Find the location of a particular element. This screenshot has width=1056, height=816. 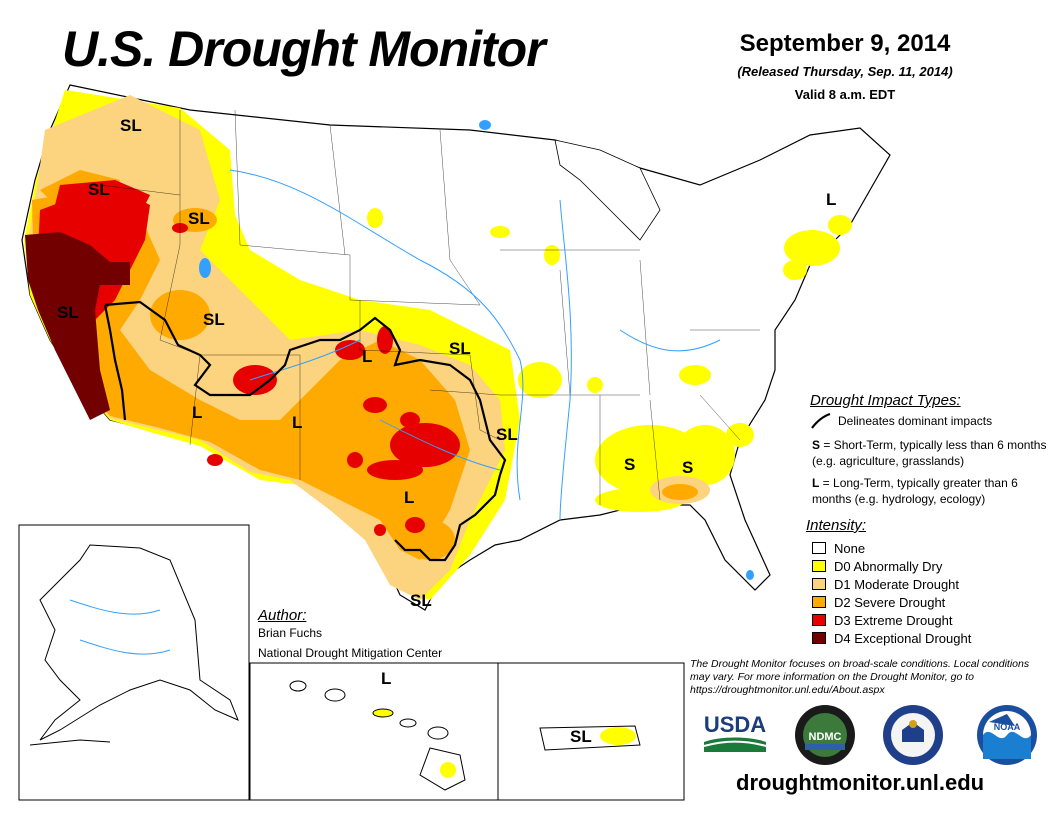

d4-areas is located at coordinates (77, 326).